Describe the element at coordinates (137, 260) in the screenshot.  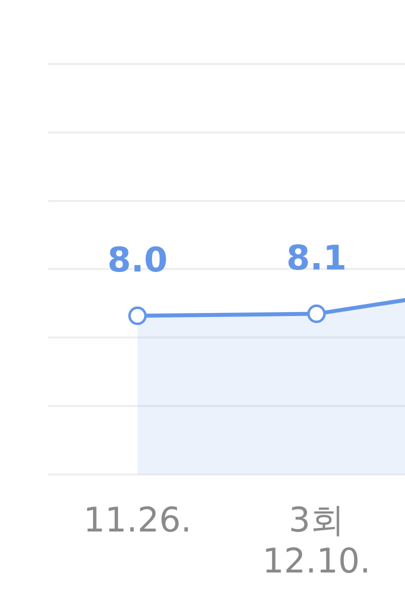
I see `data-label: 8.0` at that location.